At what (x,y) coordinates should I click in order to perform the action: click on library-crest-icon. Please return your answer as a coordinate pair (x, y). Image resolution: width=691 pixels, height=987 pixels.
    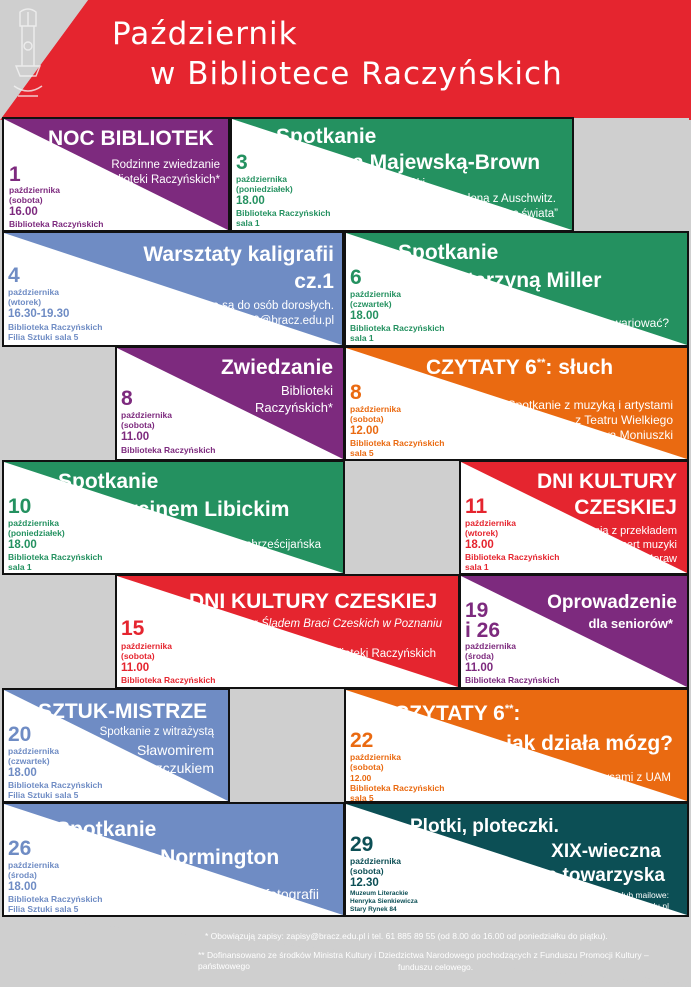
    Looking at the image, I should click on (28, 52).